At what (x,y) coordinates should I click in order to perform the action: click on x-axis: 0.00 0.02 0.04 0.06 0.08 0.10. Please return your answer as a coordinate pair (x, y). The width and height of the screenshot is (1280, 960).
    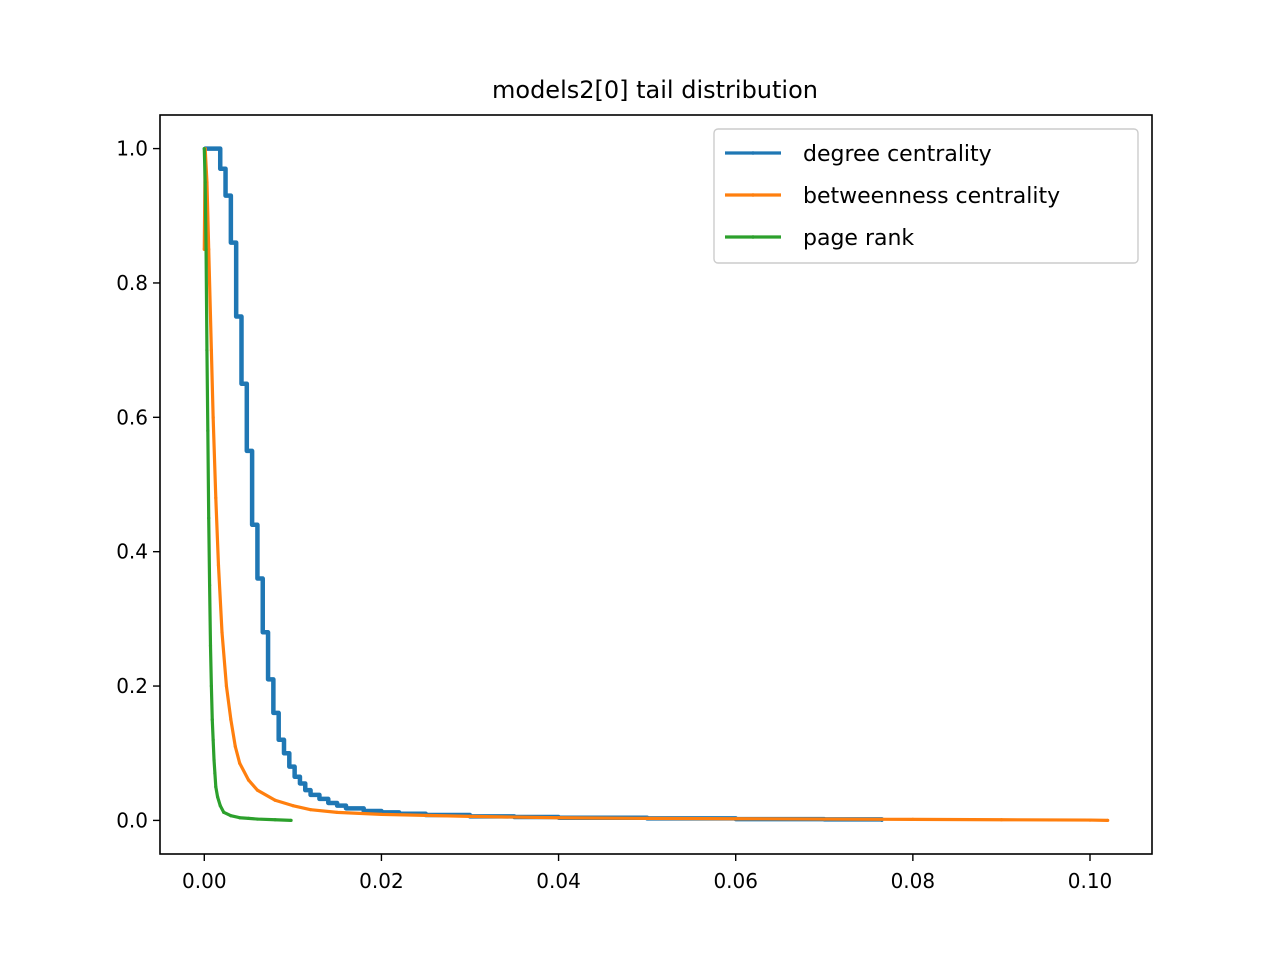
    Looking at the image, I should click on (647, 873).